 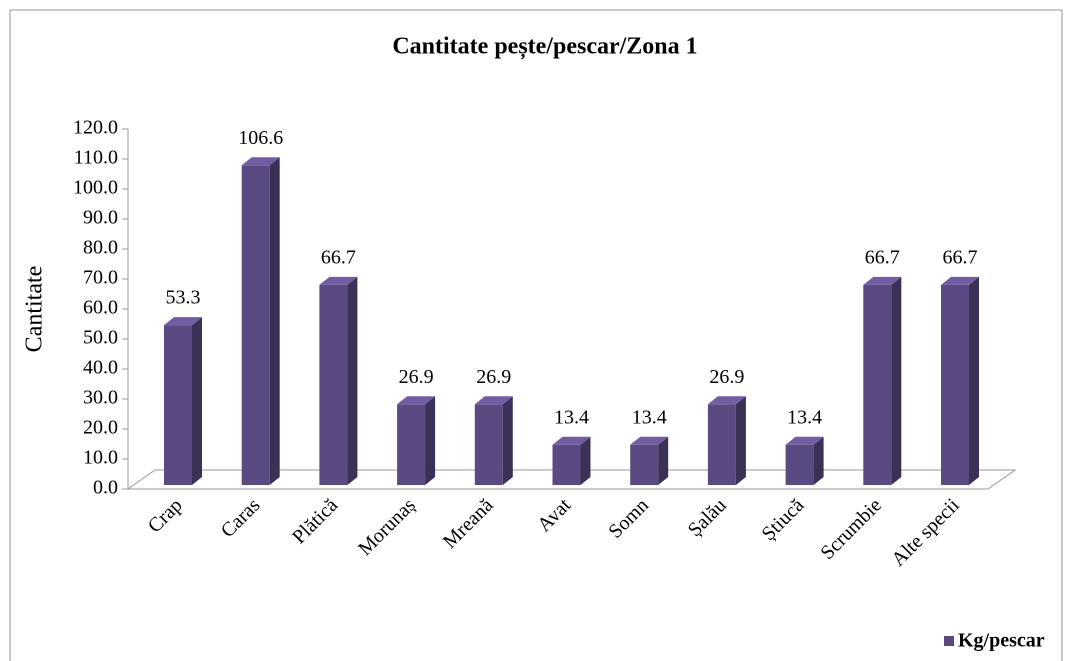 I want to click on y-tick-label: 10.0, so click(x=100, y=458).